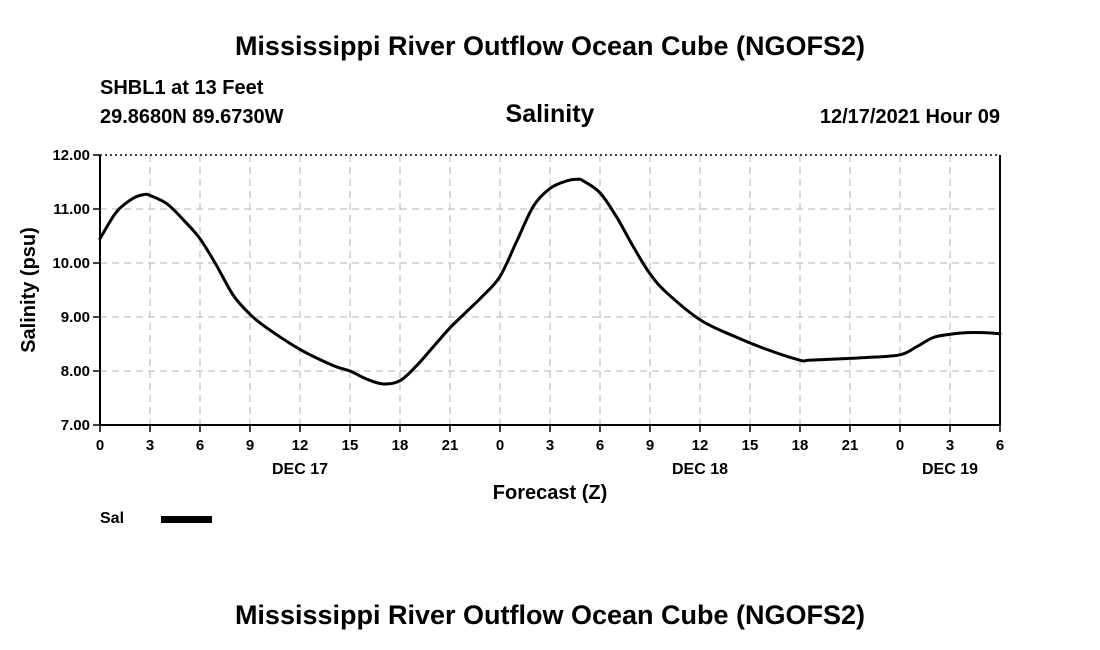 The height and width of the screenshot is (650, 1100). What do you see at coordinates (112, 518) in the screenshot?
I see `legend-label: Sal` at bounding box center [112, 518].